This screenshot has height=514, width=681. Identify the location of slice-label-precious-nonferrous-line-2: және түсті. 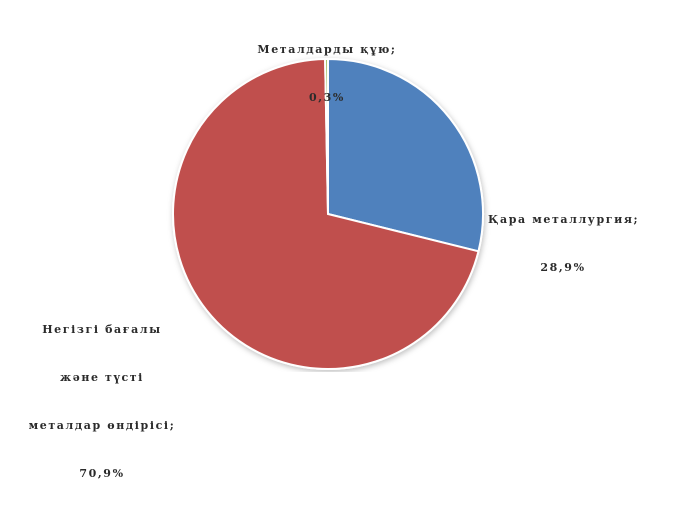
(102, 377).